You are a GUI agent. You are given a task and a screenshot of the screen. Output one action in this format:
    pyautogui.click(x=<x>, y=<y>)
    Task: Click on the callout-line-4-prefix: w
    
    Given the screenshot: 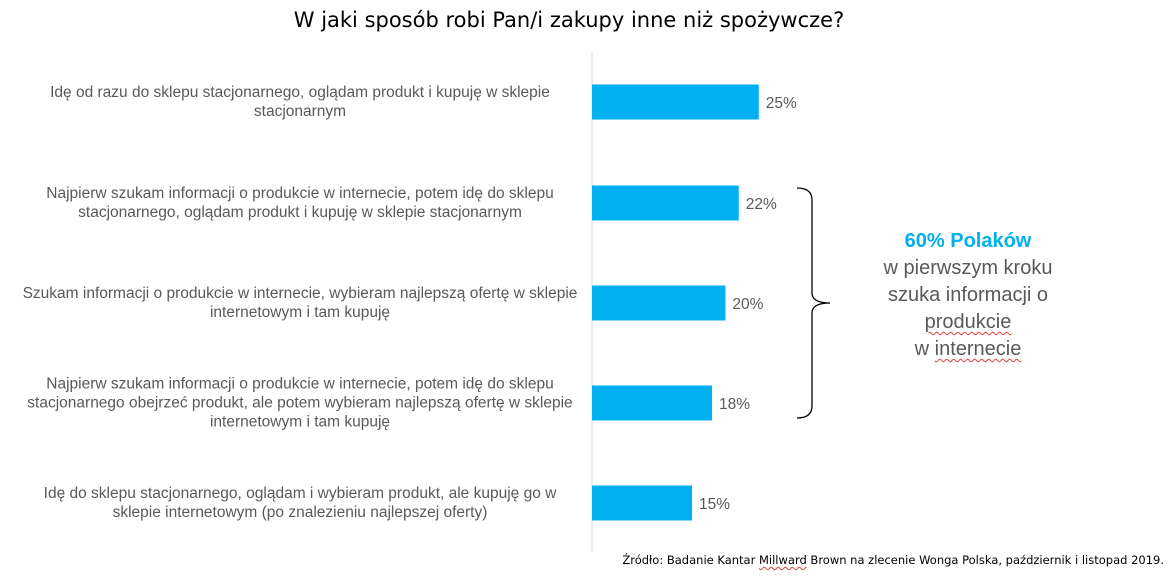 What is the action you would take?
    pyautogui.click(x=924, y=349)
    